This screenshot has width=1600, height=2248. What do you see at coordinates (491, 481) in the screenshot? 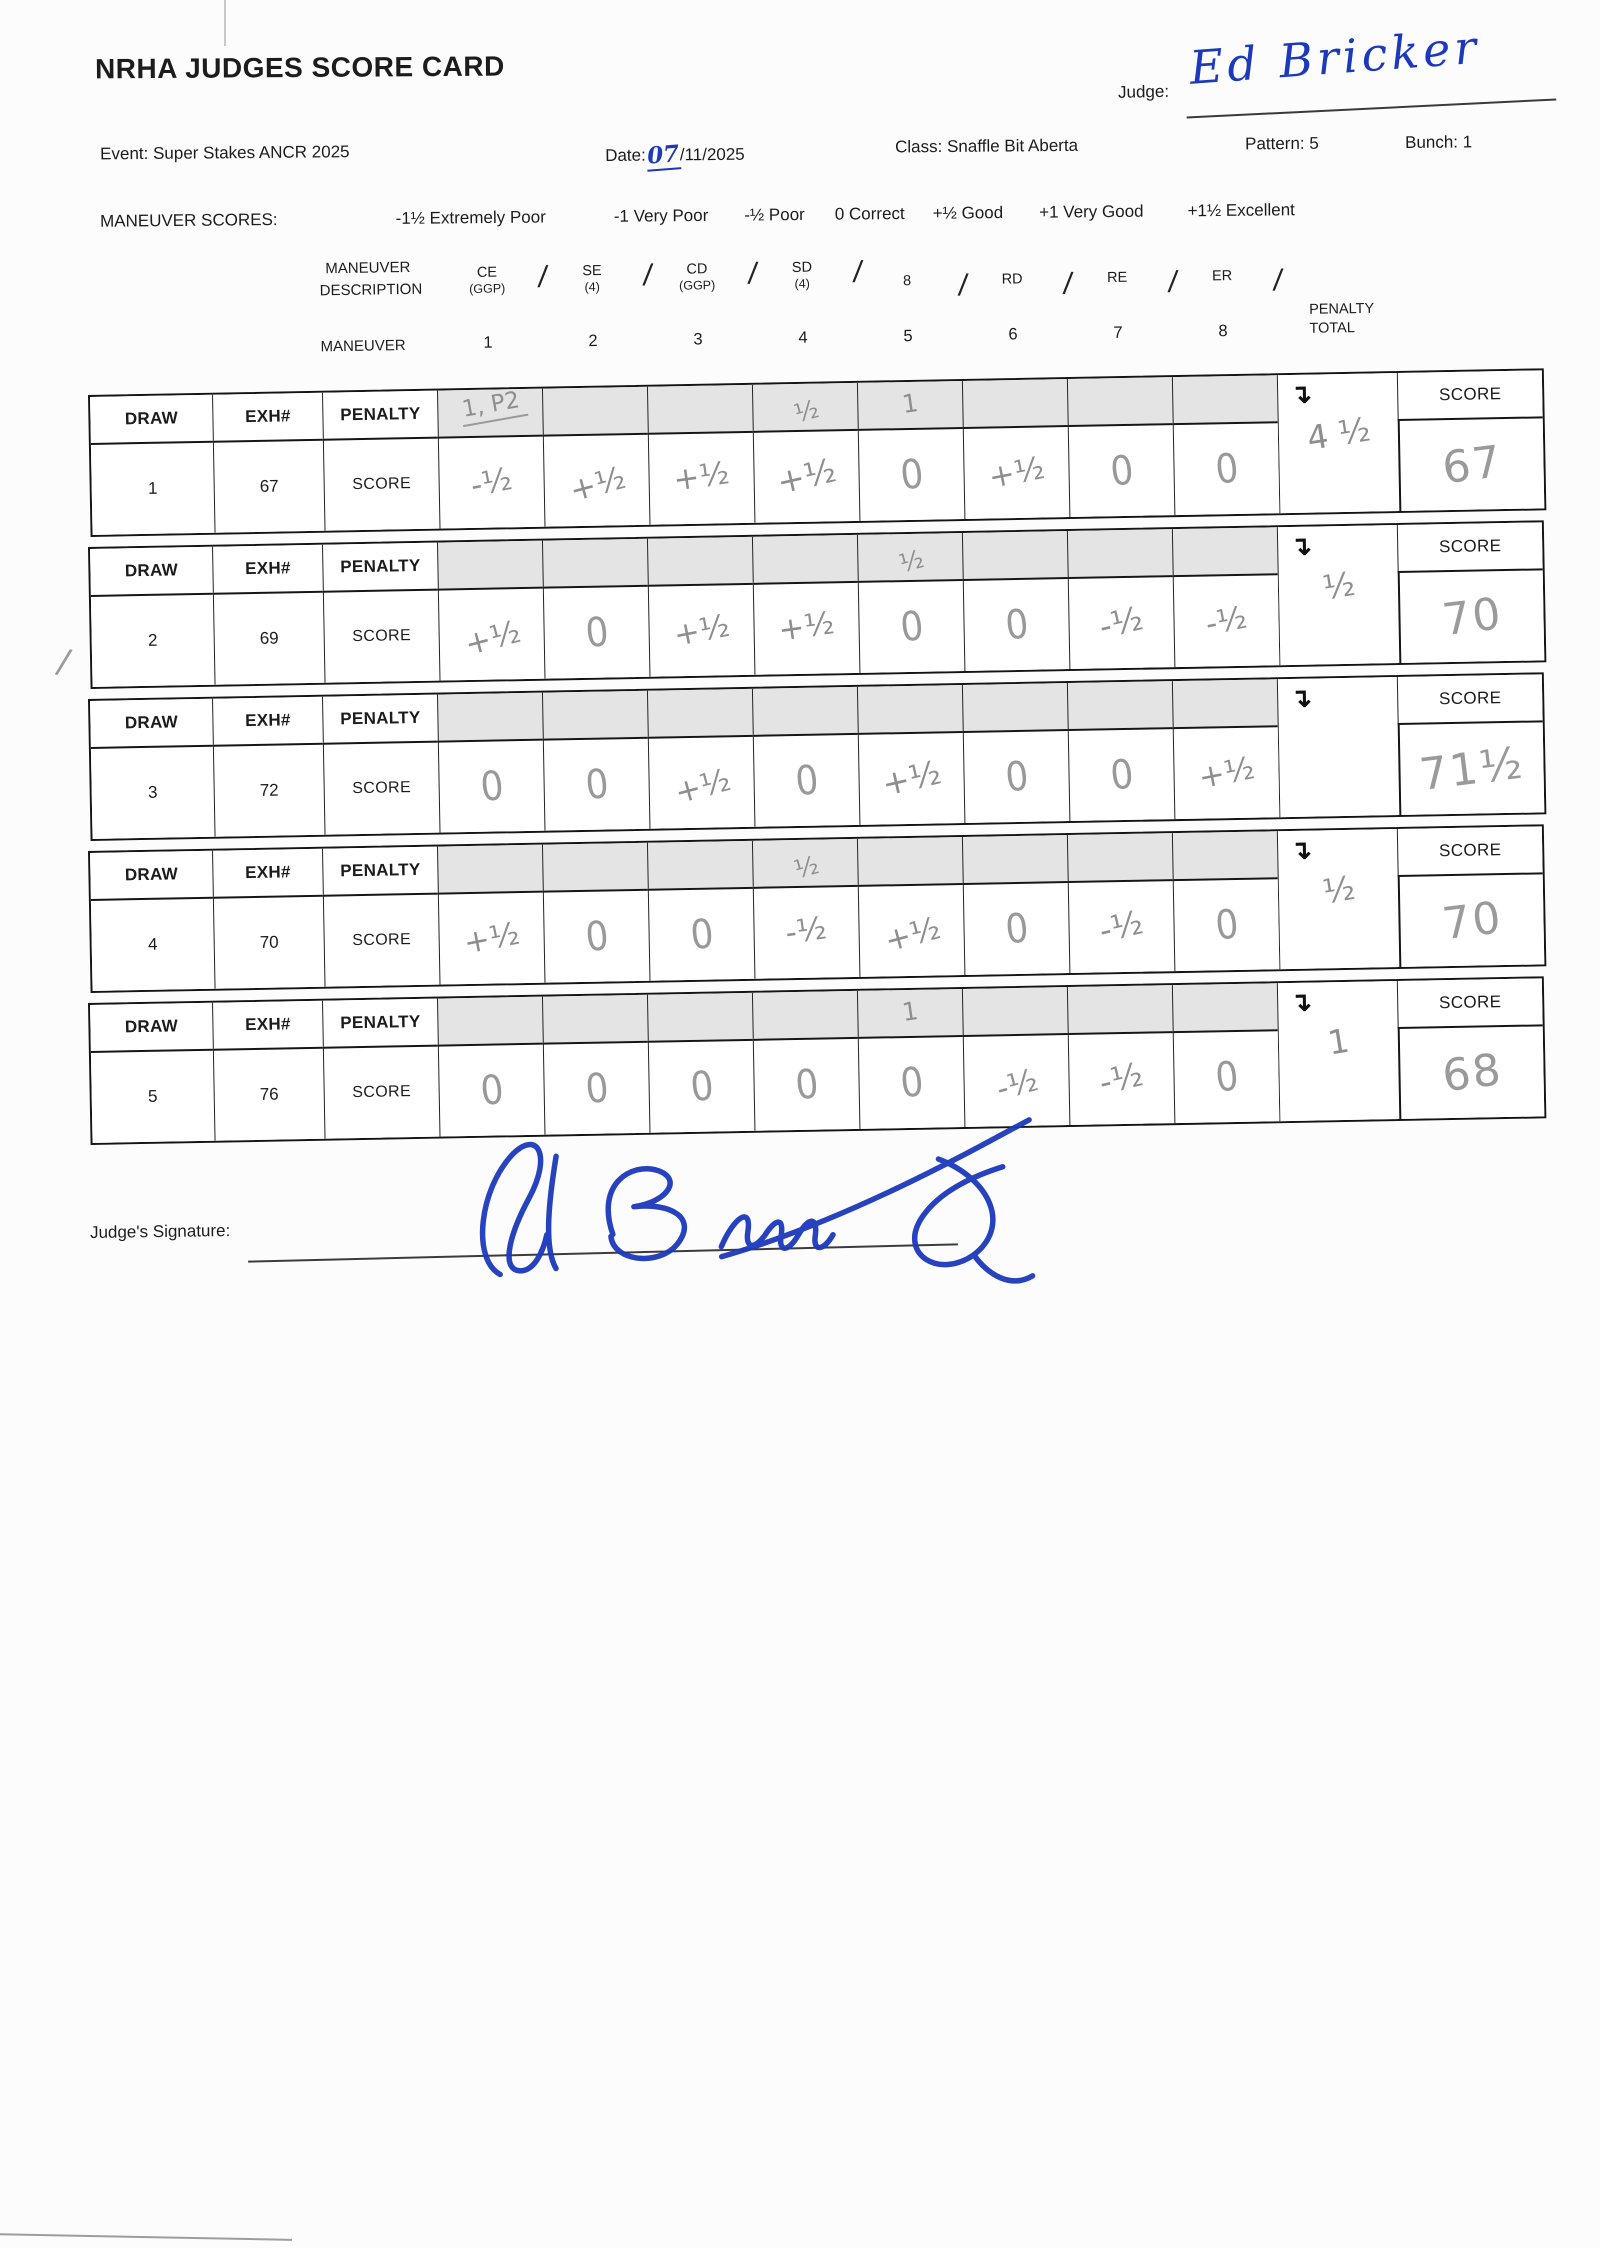
I see `score-cell-1: -½` at bounding box center [491, 481].